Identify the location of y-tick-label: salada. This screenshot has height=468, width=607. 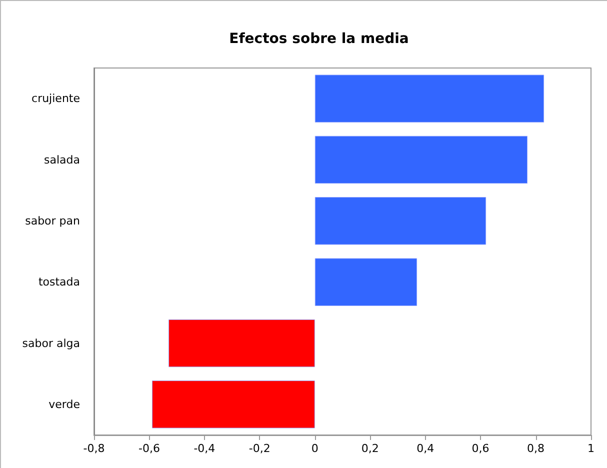
(62, 159).